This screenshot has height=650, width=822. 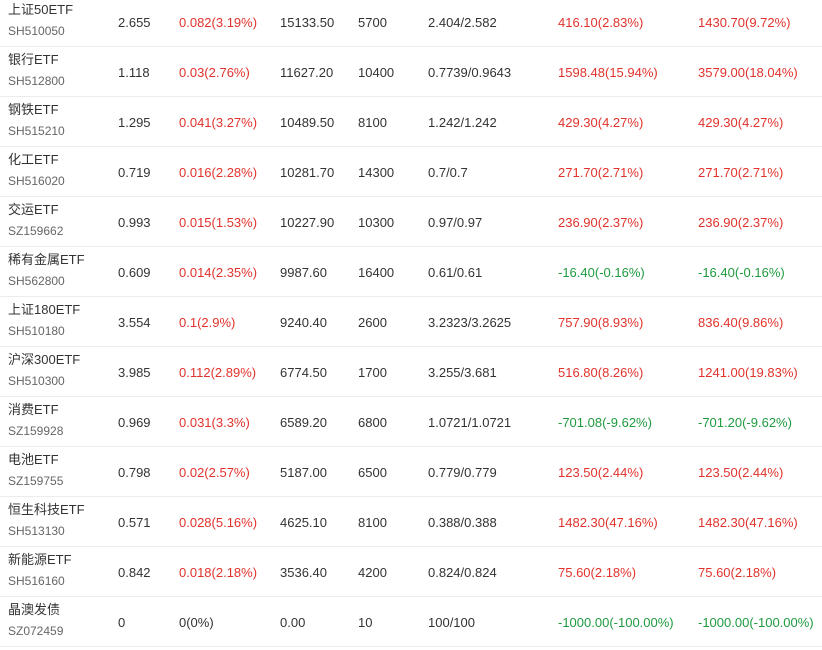 What do you see at coordinates (470, 72) in the screenshot?
I see `cost-range-cell: 0.7739/0.9643` at bounding box center [470, 72].